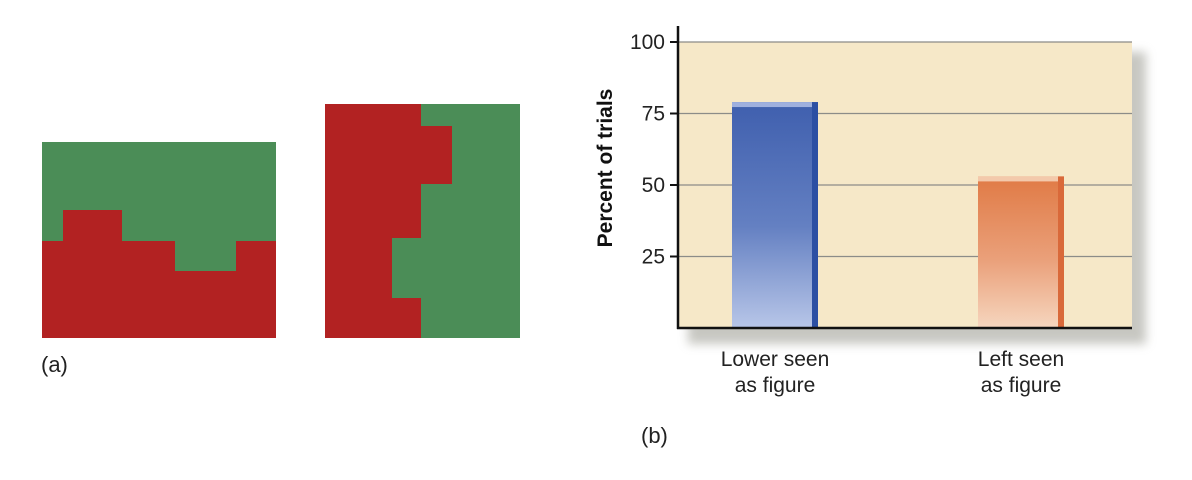 This screenshot has width=1192, height=480. Describe the element at coordinates (605, 168) in the screenshot. I see `y-axis-label: Percent of trials` at that location.